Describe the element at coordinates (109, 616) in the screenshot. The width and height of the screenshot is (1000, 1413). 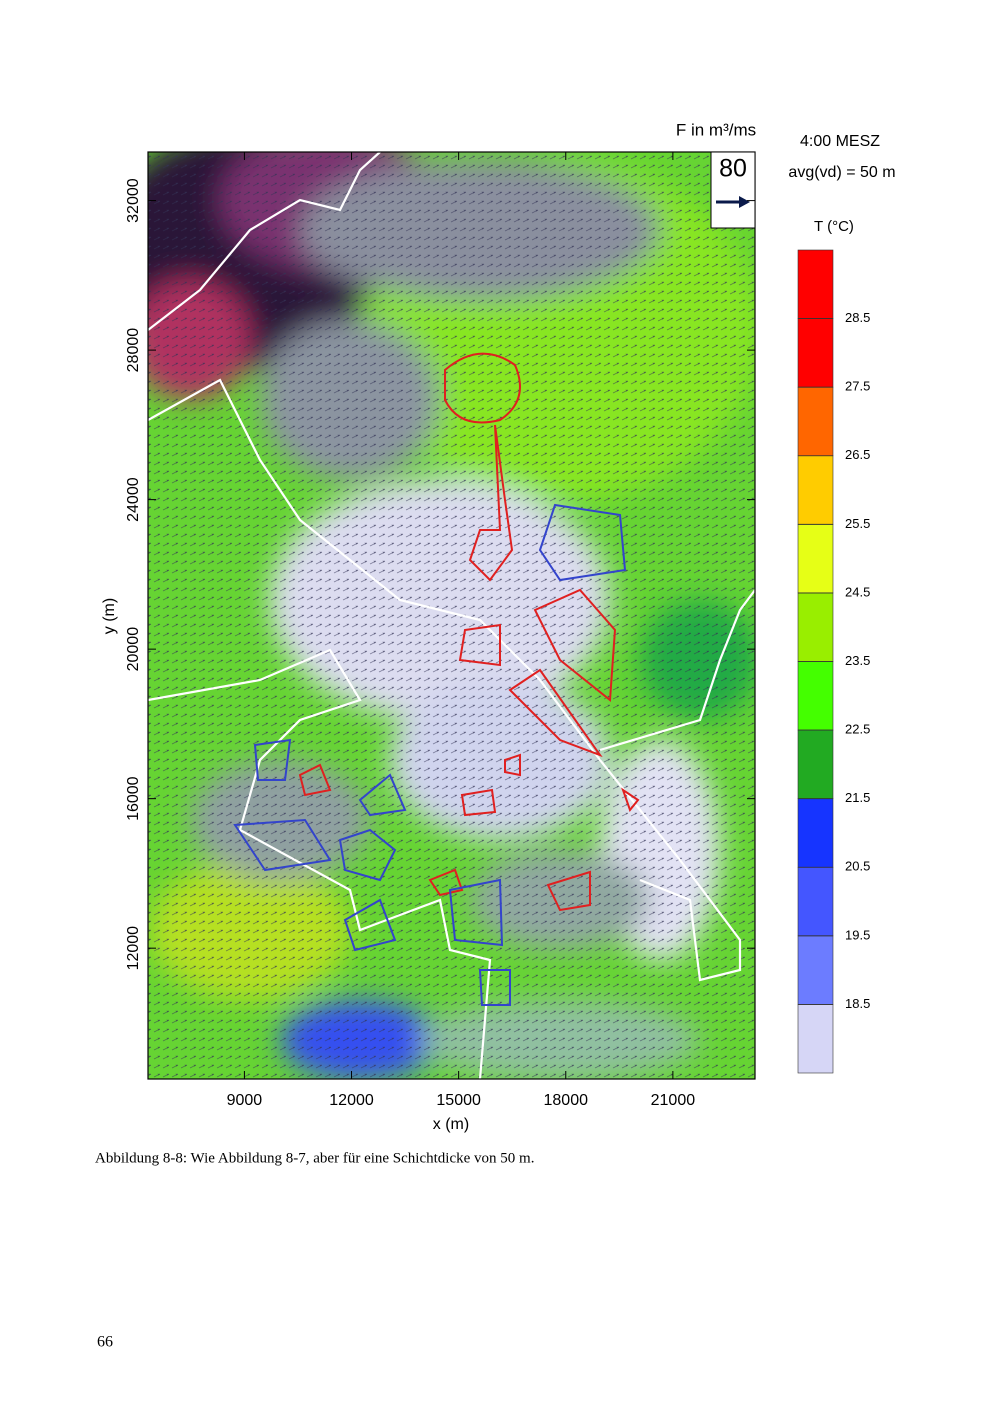
I see `y-axis-label: y (m)` at that location.